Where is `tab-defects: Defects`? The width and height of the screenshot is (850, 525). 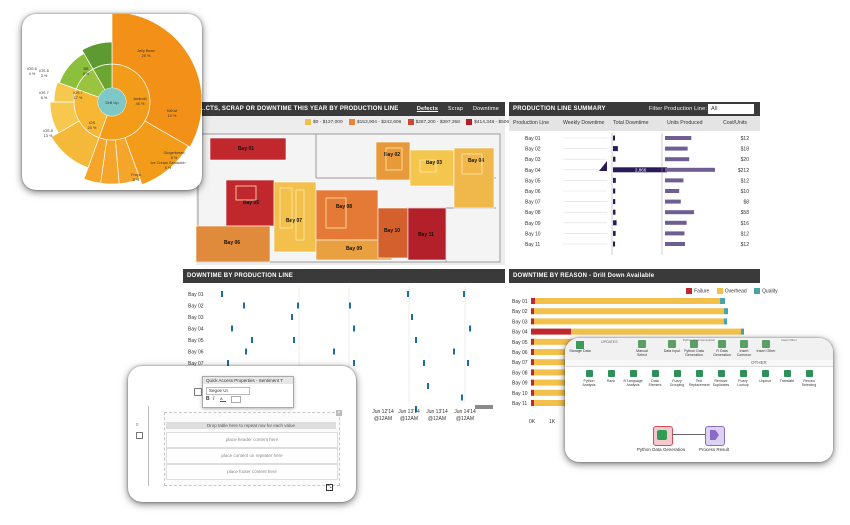 tab-defects: Defects is located at coordinates (427, 109).